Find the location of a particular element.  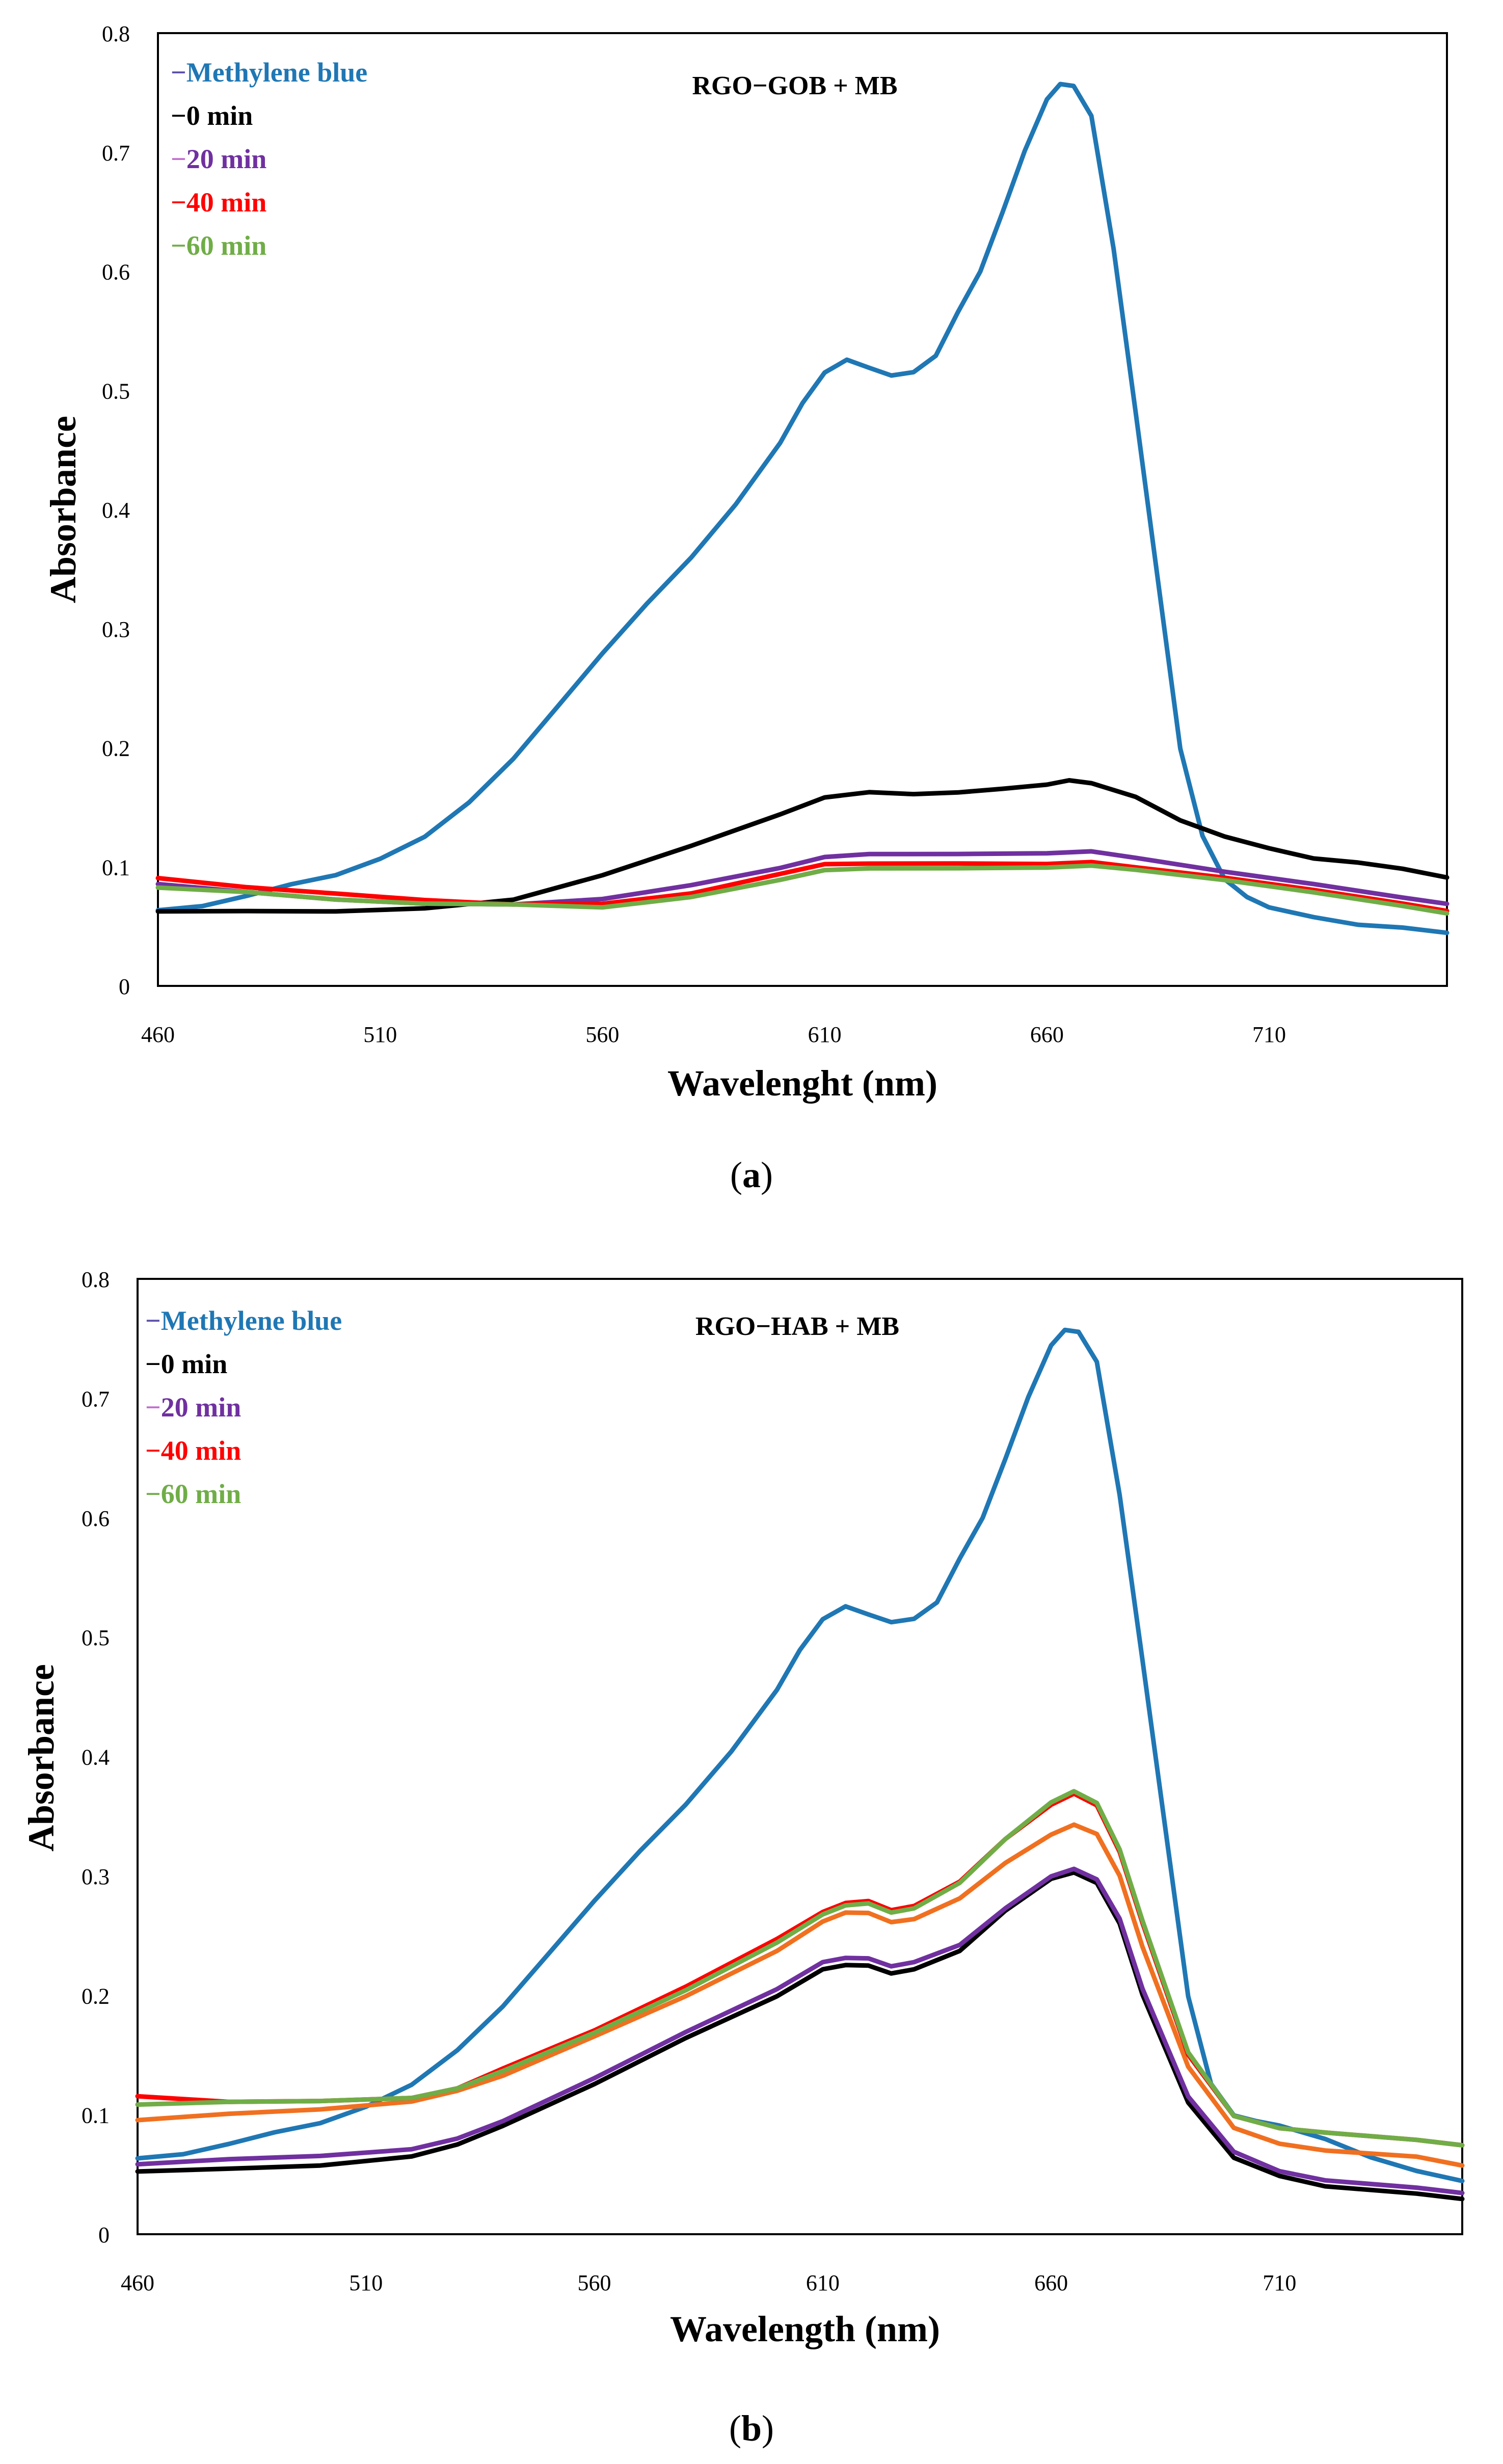

panel-letter: b is located at coordinates (751, 2428).